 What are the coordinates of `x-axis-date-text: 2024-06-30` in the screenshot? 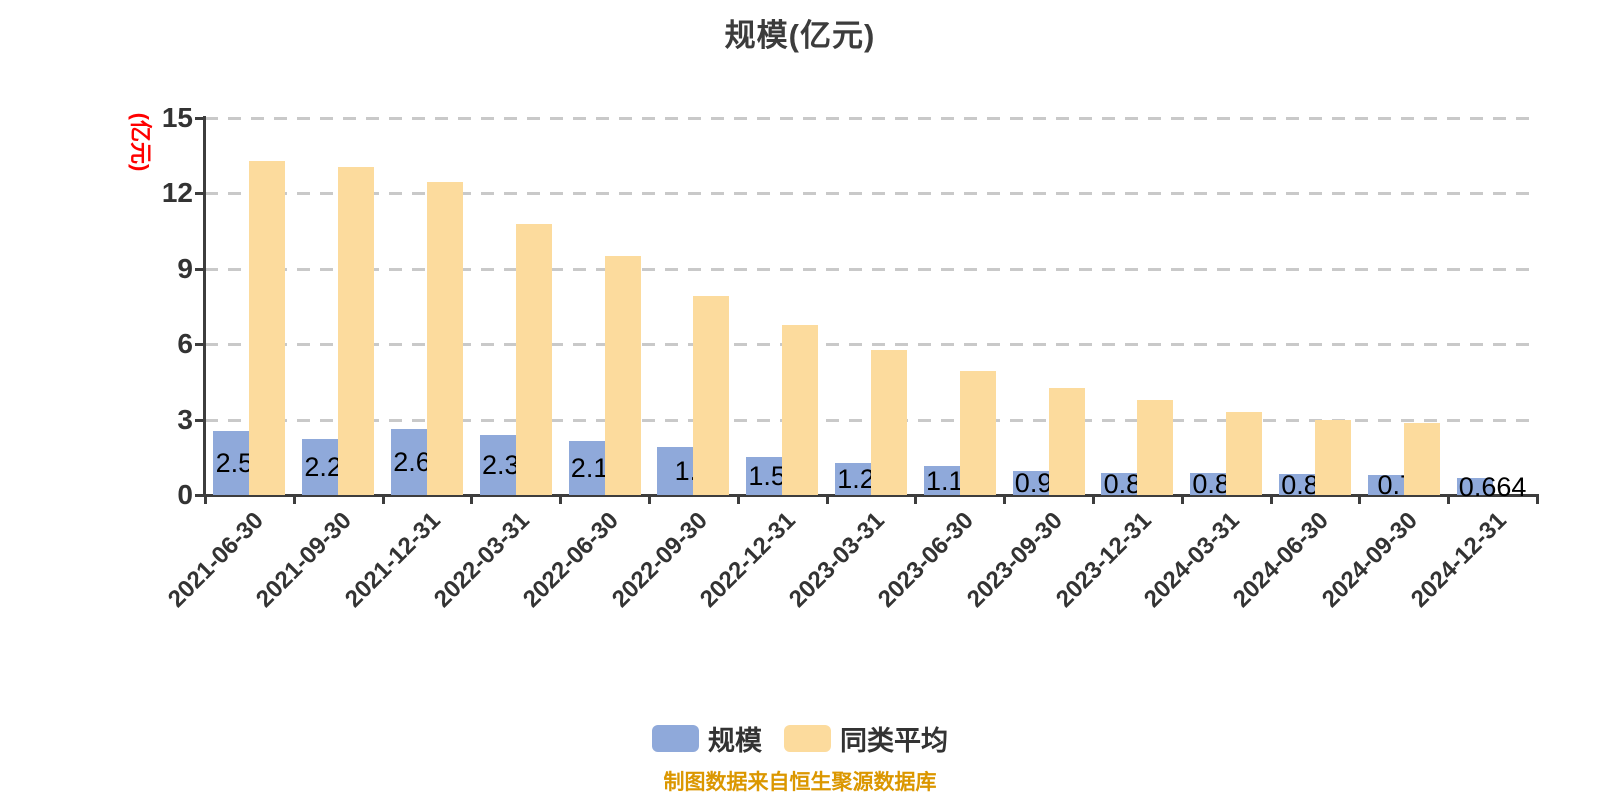 It's located at (1281, 560).